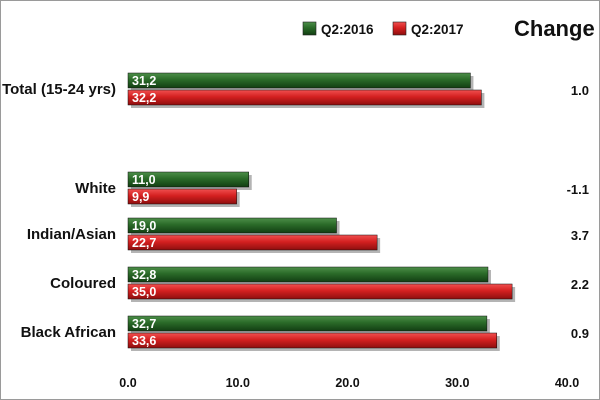 The height and width of the screenshot is (400, 600). What do you see at coordinates (59, 89) in the screenshot?
I see `category-label: Total (15-24 yrs)` at bounding box center [59, 89].